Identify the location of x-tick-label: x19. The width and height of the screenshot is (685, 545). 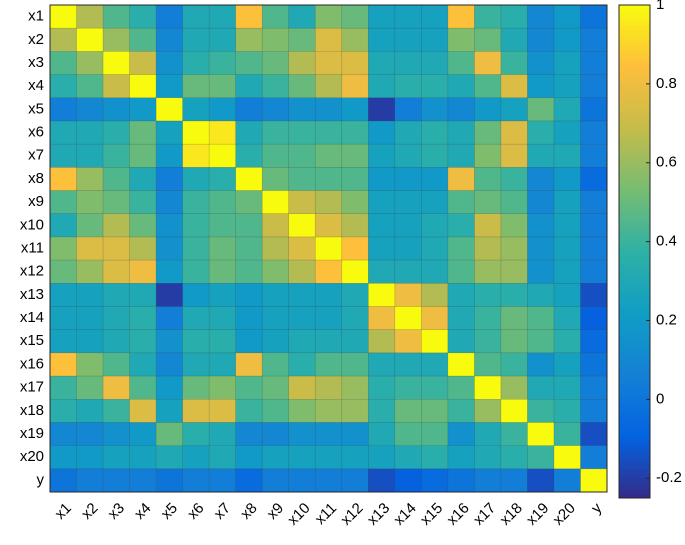
(537, 514).